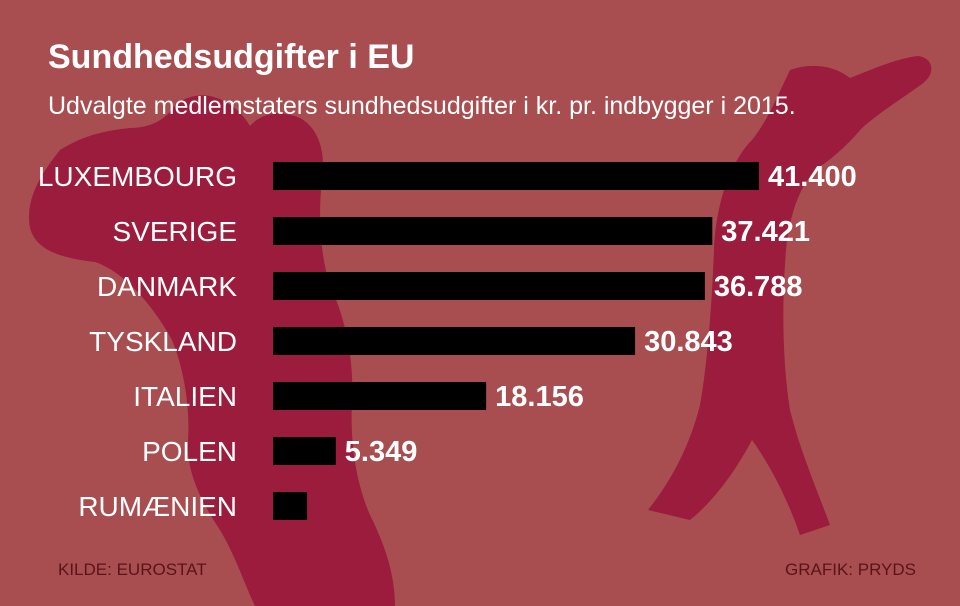 The image size is (960, 606). I want to click on value-label: 37.421, so click(765, 232).